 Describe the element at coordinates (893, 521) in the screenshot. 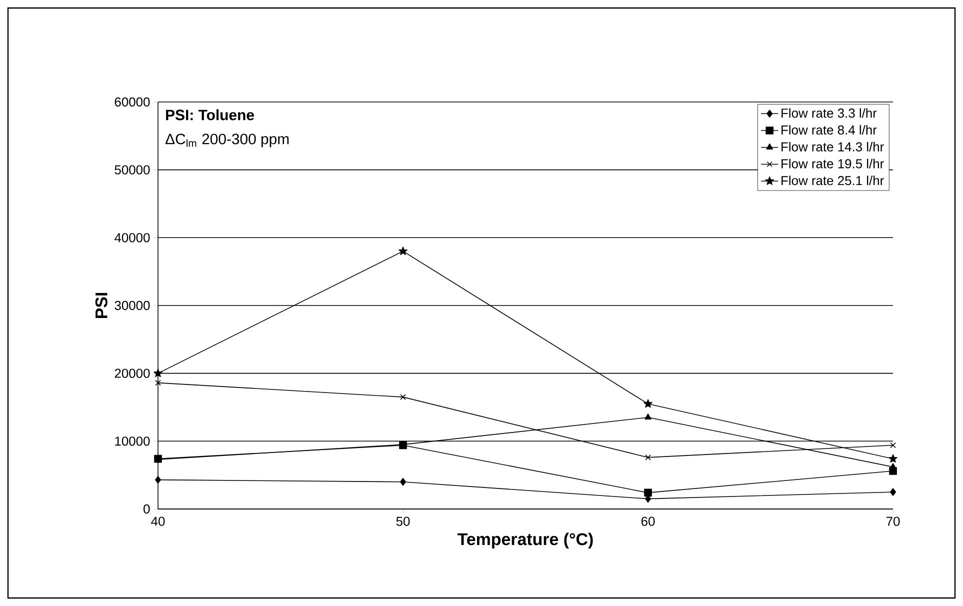

I see `x-tick-label: 70` at that location.